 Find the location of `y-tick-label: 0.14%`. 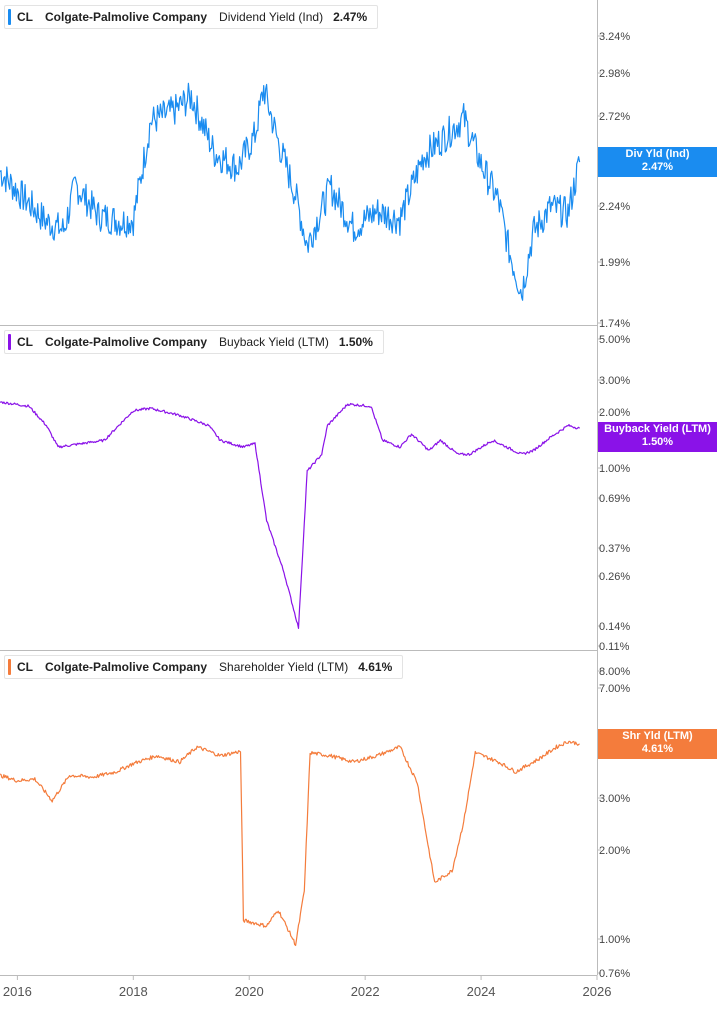

y-tick-label: 0.14% is located at coordinates (614, 627).